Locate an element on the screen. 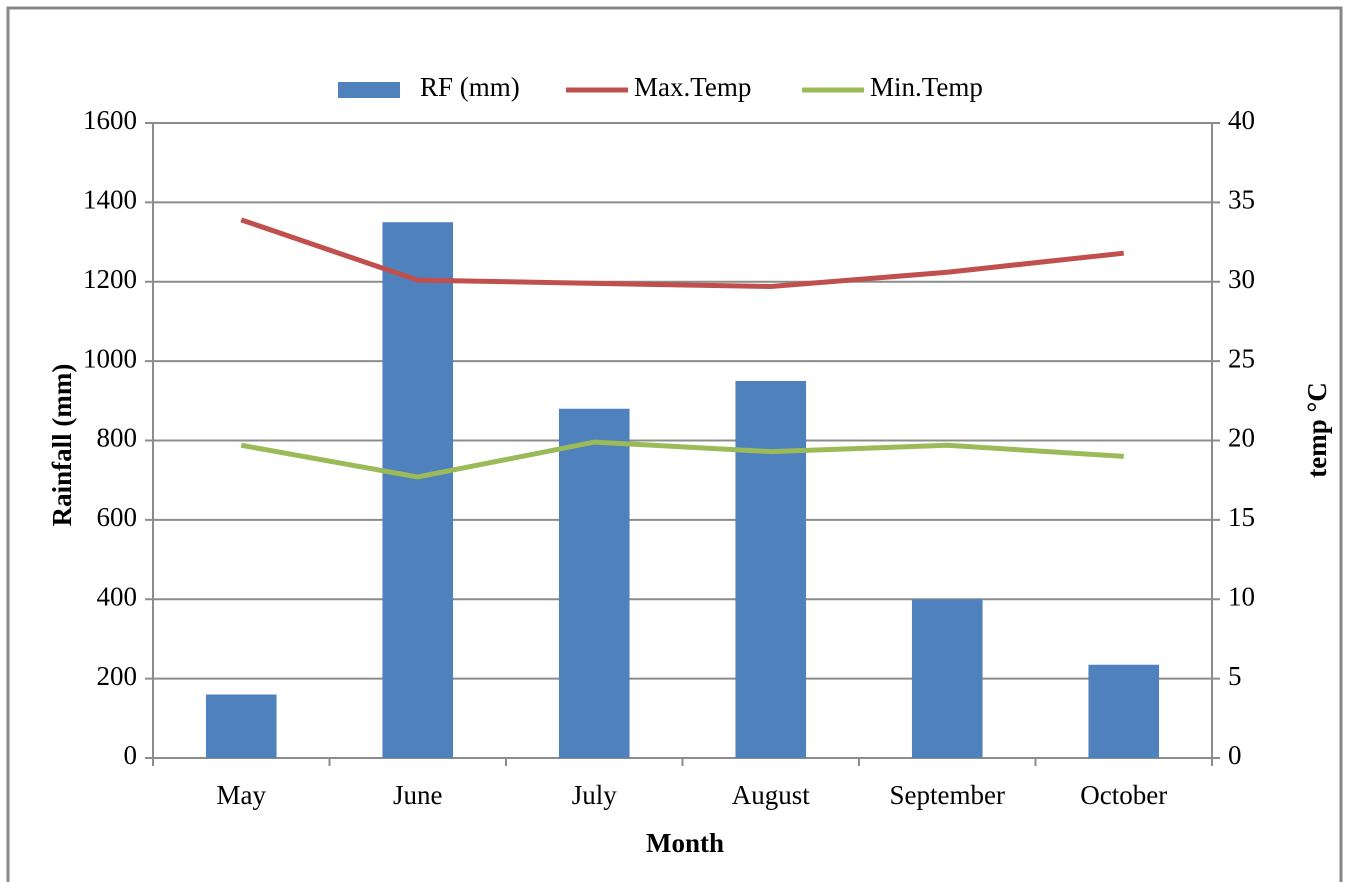 The height and width of the screenshot is (882, 1349). x-tick-label: June is located at coordinates (418, 795).